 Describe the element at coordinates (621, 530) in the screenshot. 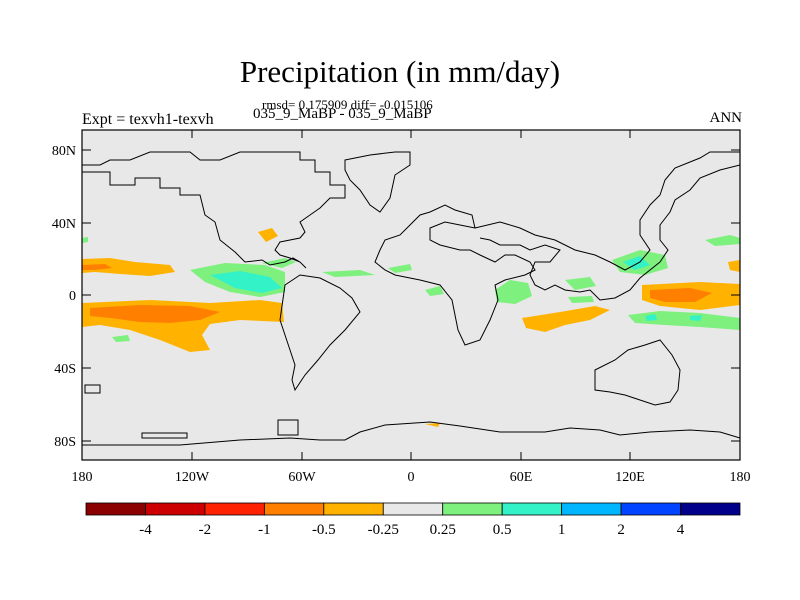

I see `colorbar-label: 2` at that location.